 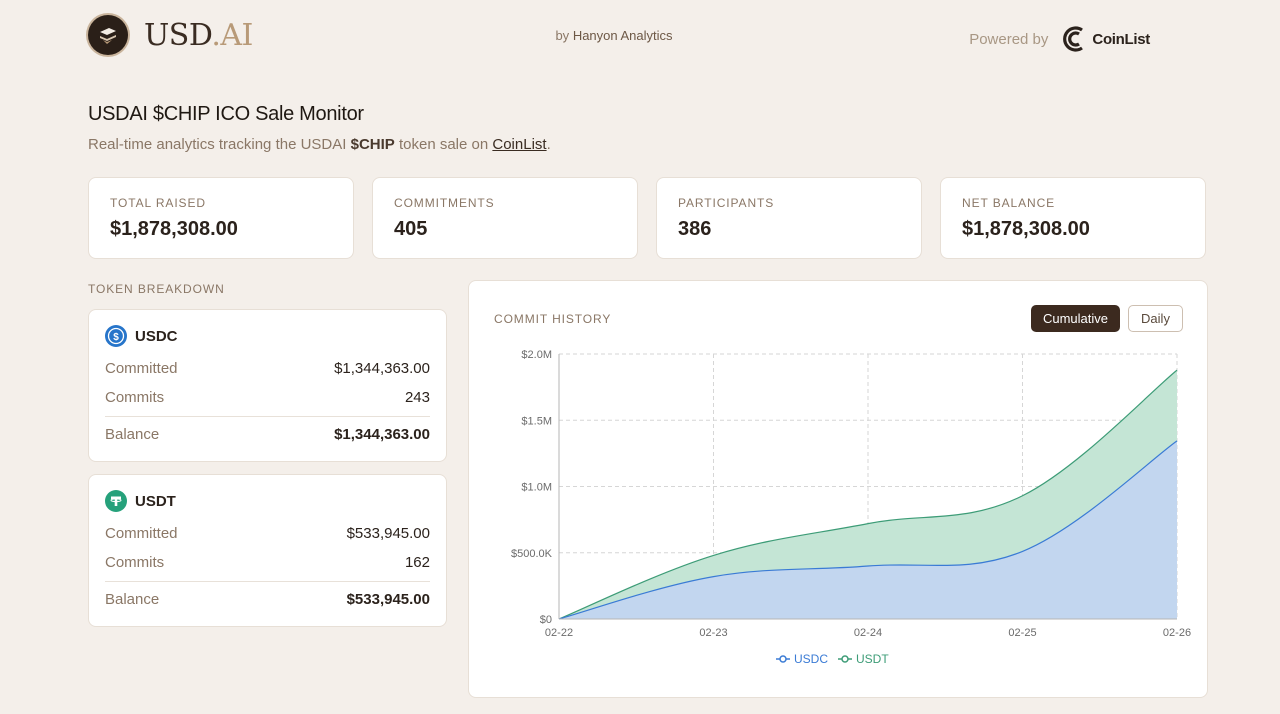 I want to click on commits-value: 162, so click(x=417, y=562).